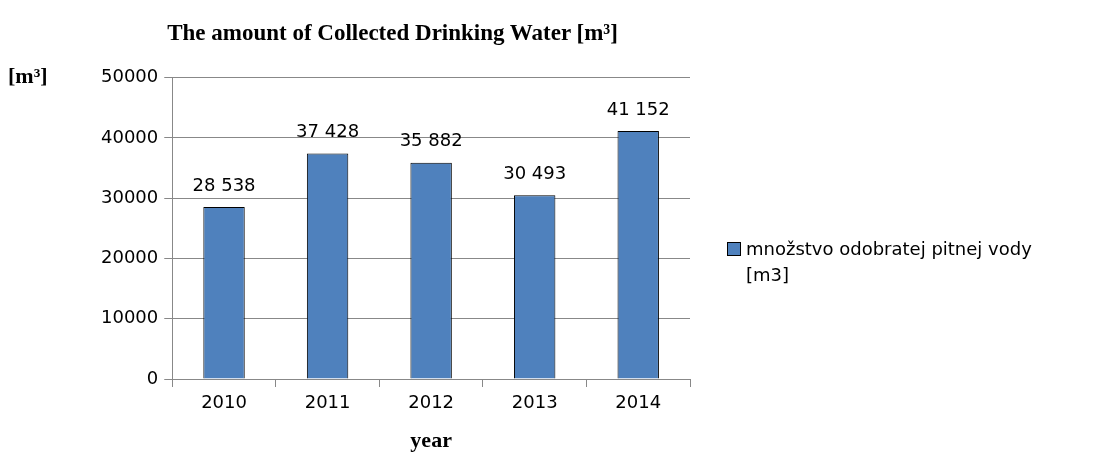 This screenshot has width=1099, height=459. Describe the element at coordinates (130, 136) in the screenshot. I see `y-tick-label: 40000` at that location.